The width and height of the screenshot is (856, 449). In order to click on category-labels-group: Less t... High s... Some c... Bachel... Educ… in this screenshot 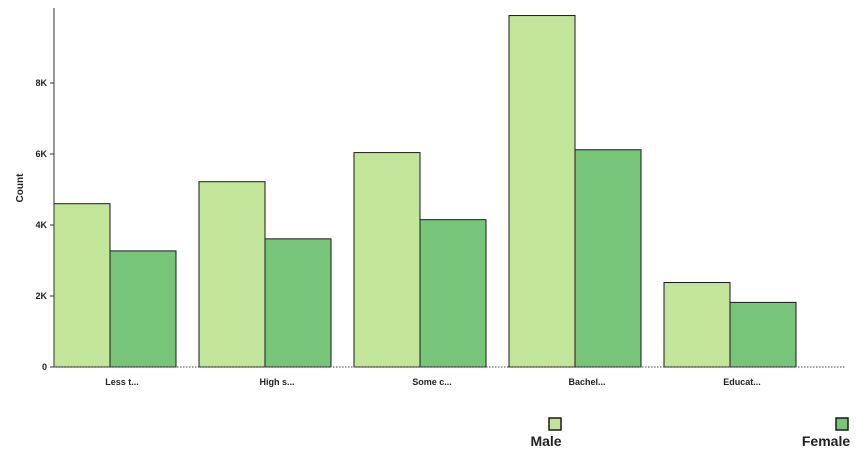, I will do `click(433, 382)`.